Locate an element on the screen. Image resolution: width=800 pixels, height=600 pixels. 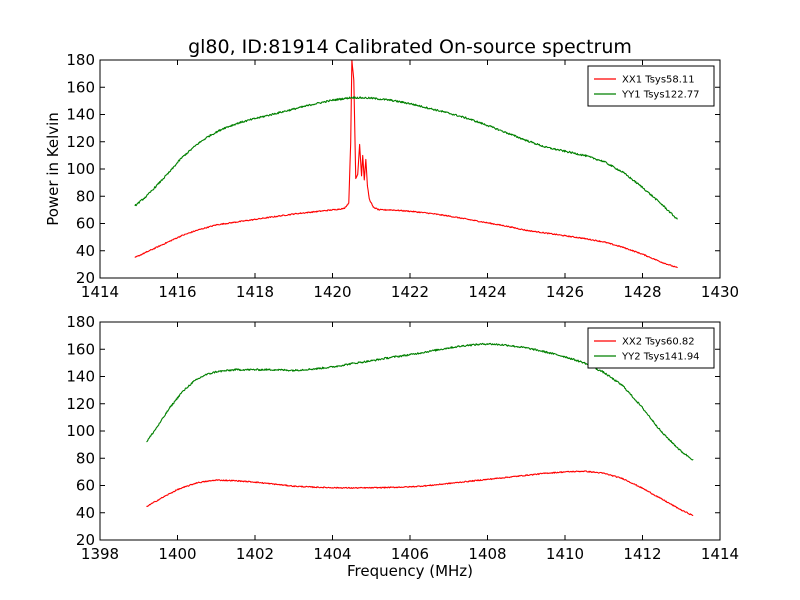
bottom-y-tick-label: 160 is located at coordinates (80, 349).